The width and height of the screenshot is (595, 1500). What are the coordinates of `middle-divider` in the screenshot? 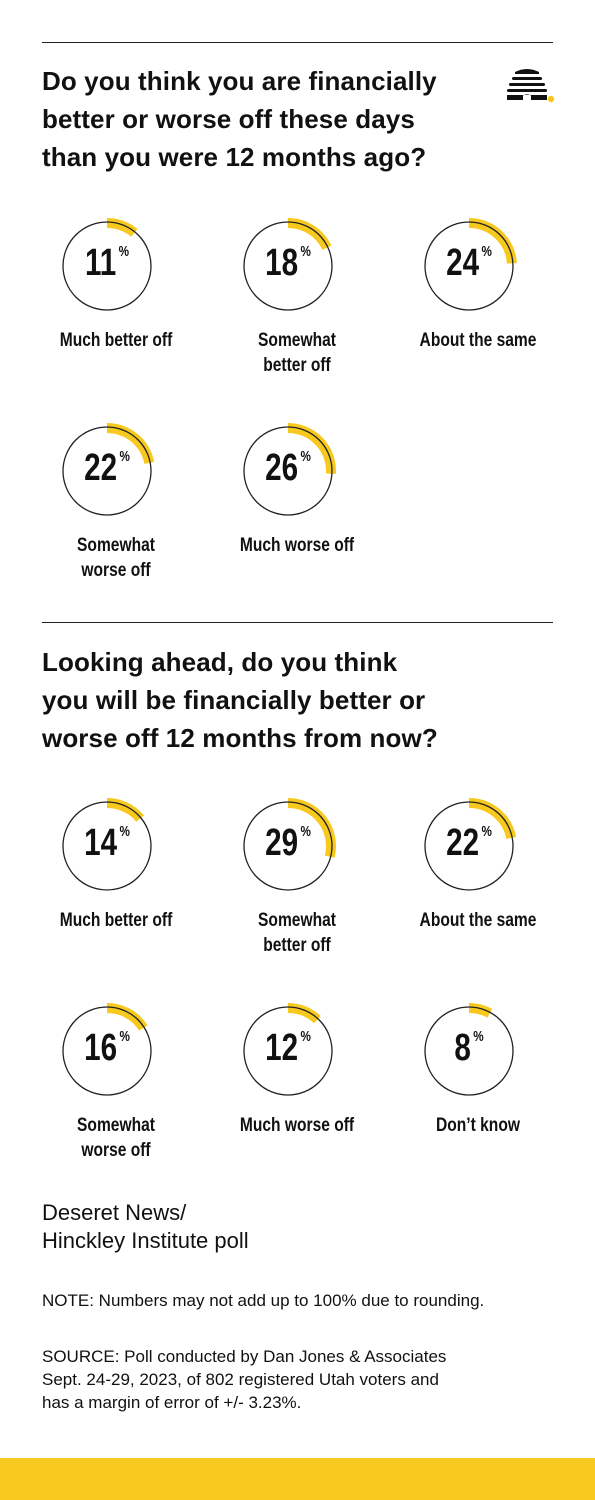 It's located at (297, 622).